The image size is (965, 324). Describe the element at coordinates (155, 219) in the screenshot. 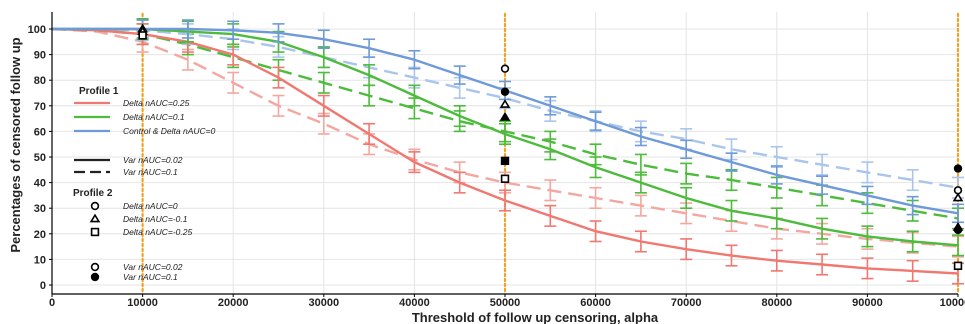

I see `legend-item-label: Delta nAUC=-0.1` at that location.